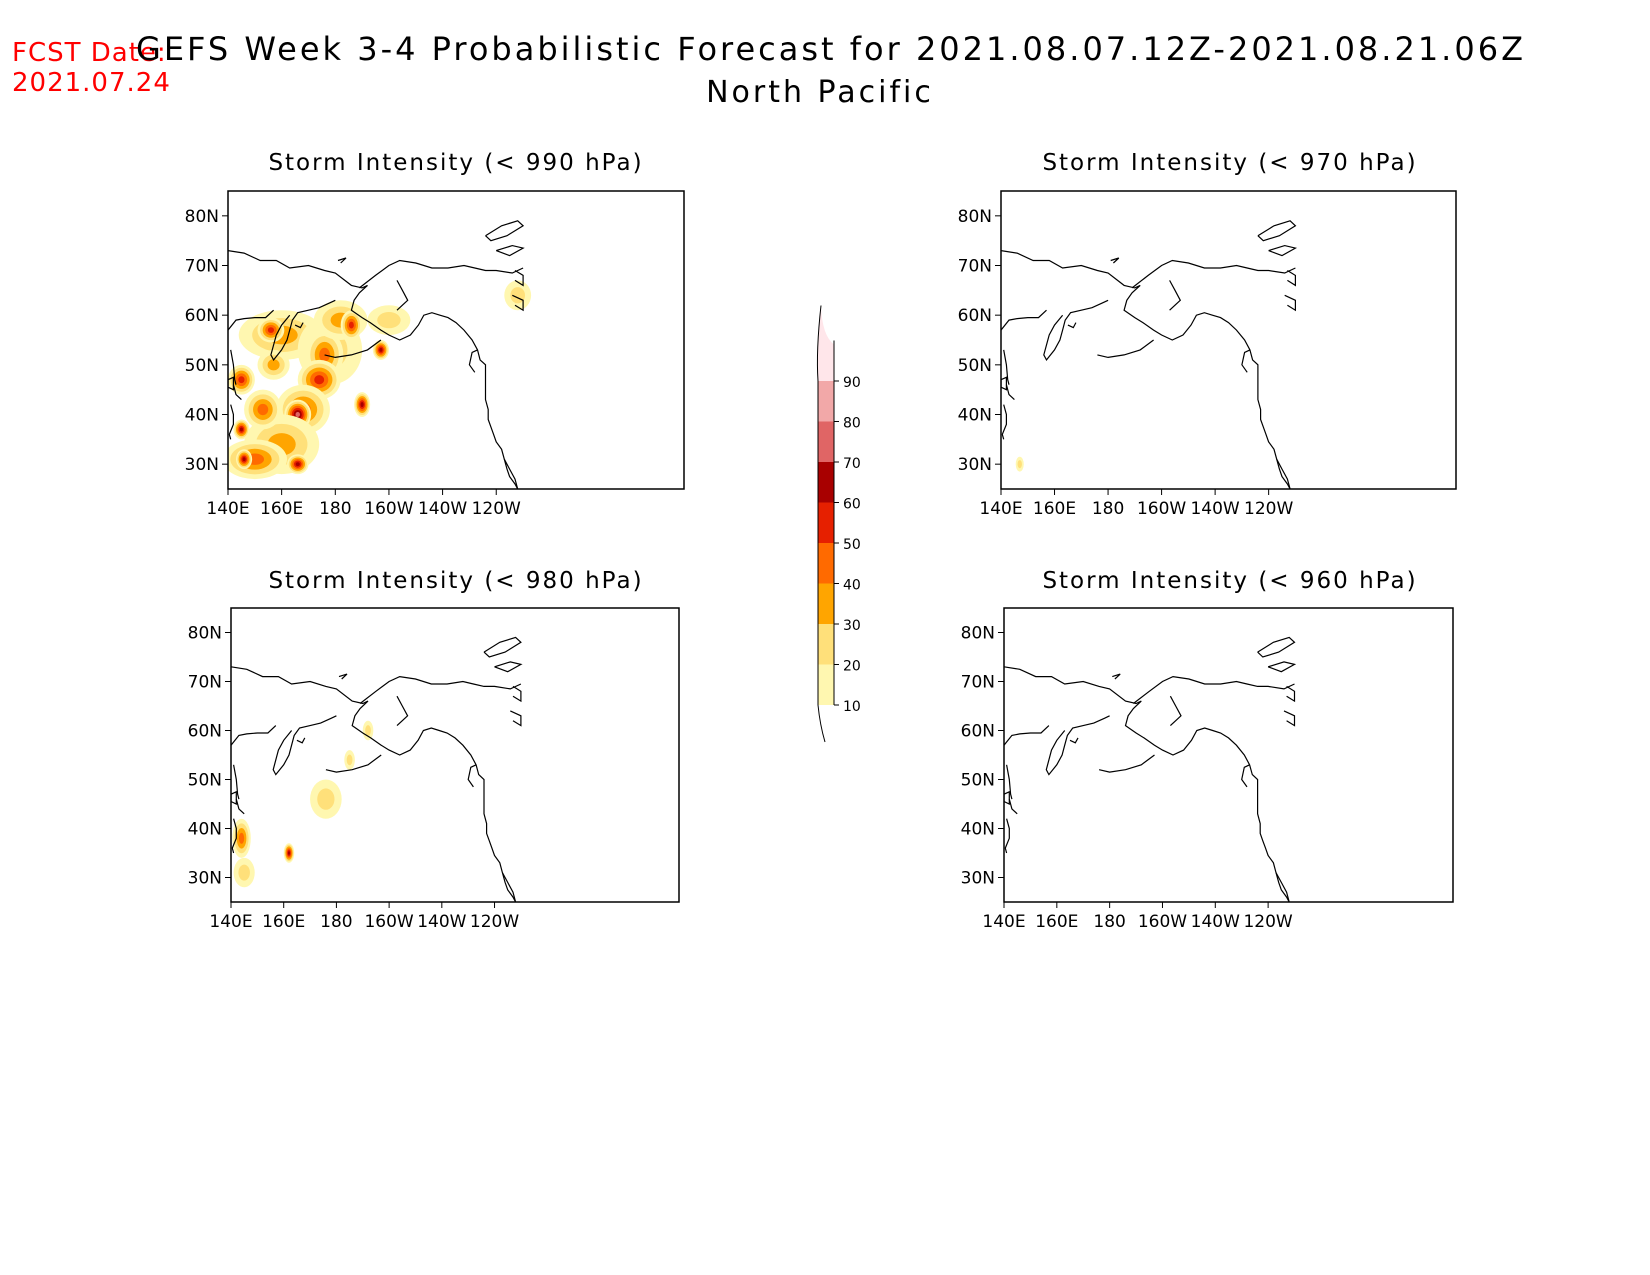  I want to click on colorbar-label: 30, so click(852, 626).